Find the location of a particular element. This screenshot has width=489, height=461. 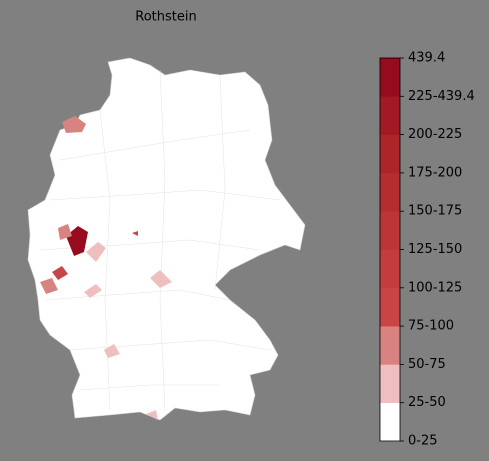

map-title: Rothstein is located at coordinates (165, 17).